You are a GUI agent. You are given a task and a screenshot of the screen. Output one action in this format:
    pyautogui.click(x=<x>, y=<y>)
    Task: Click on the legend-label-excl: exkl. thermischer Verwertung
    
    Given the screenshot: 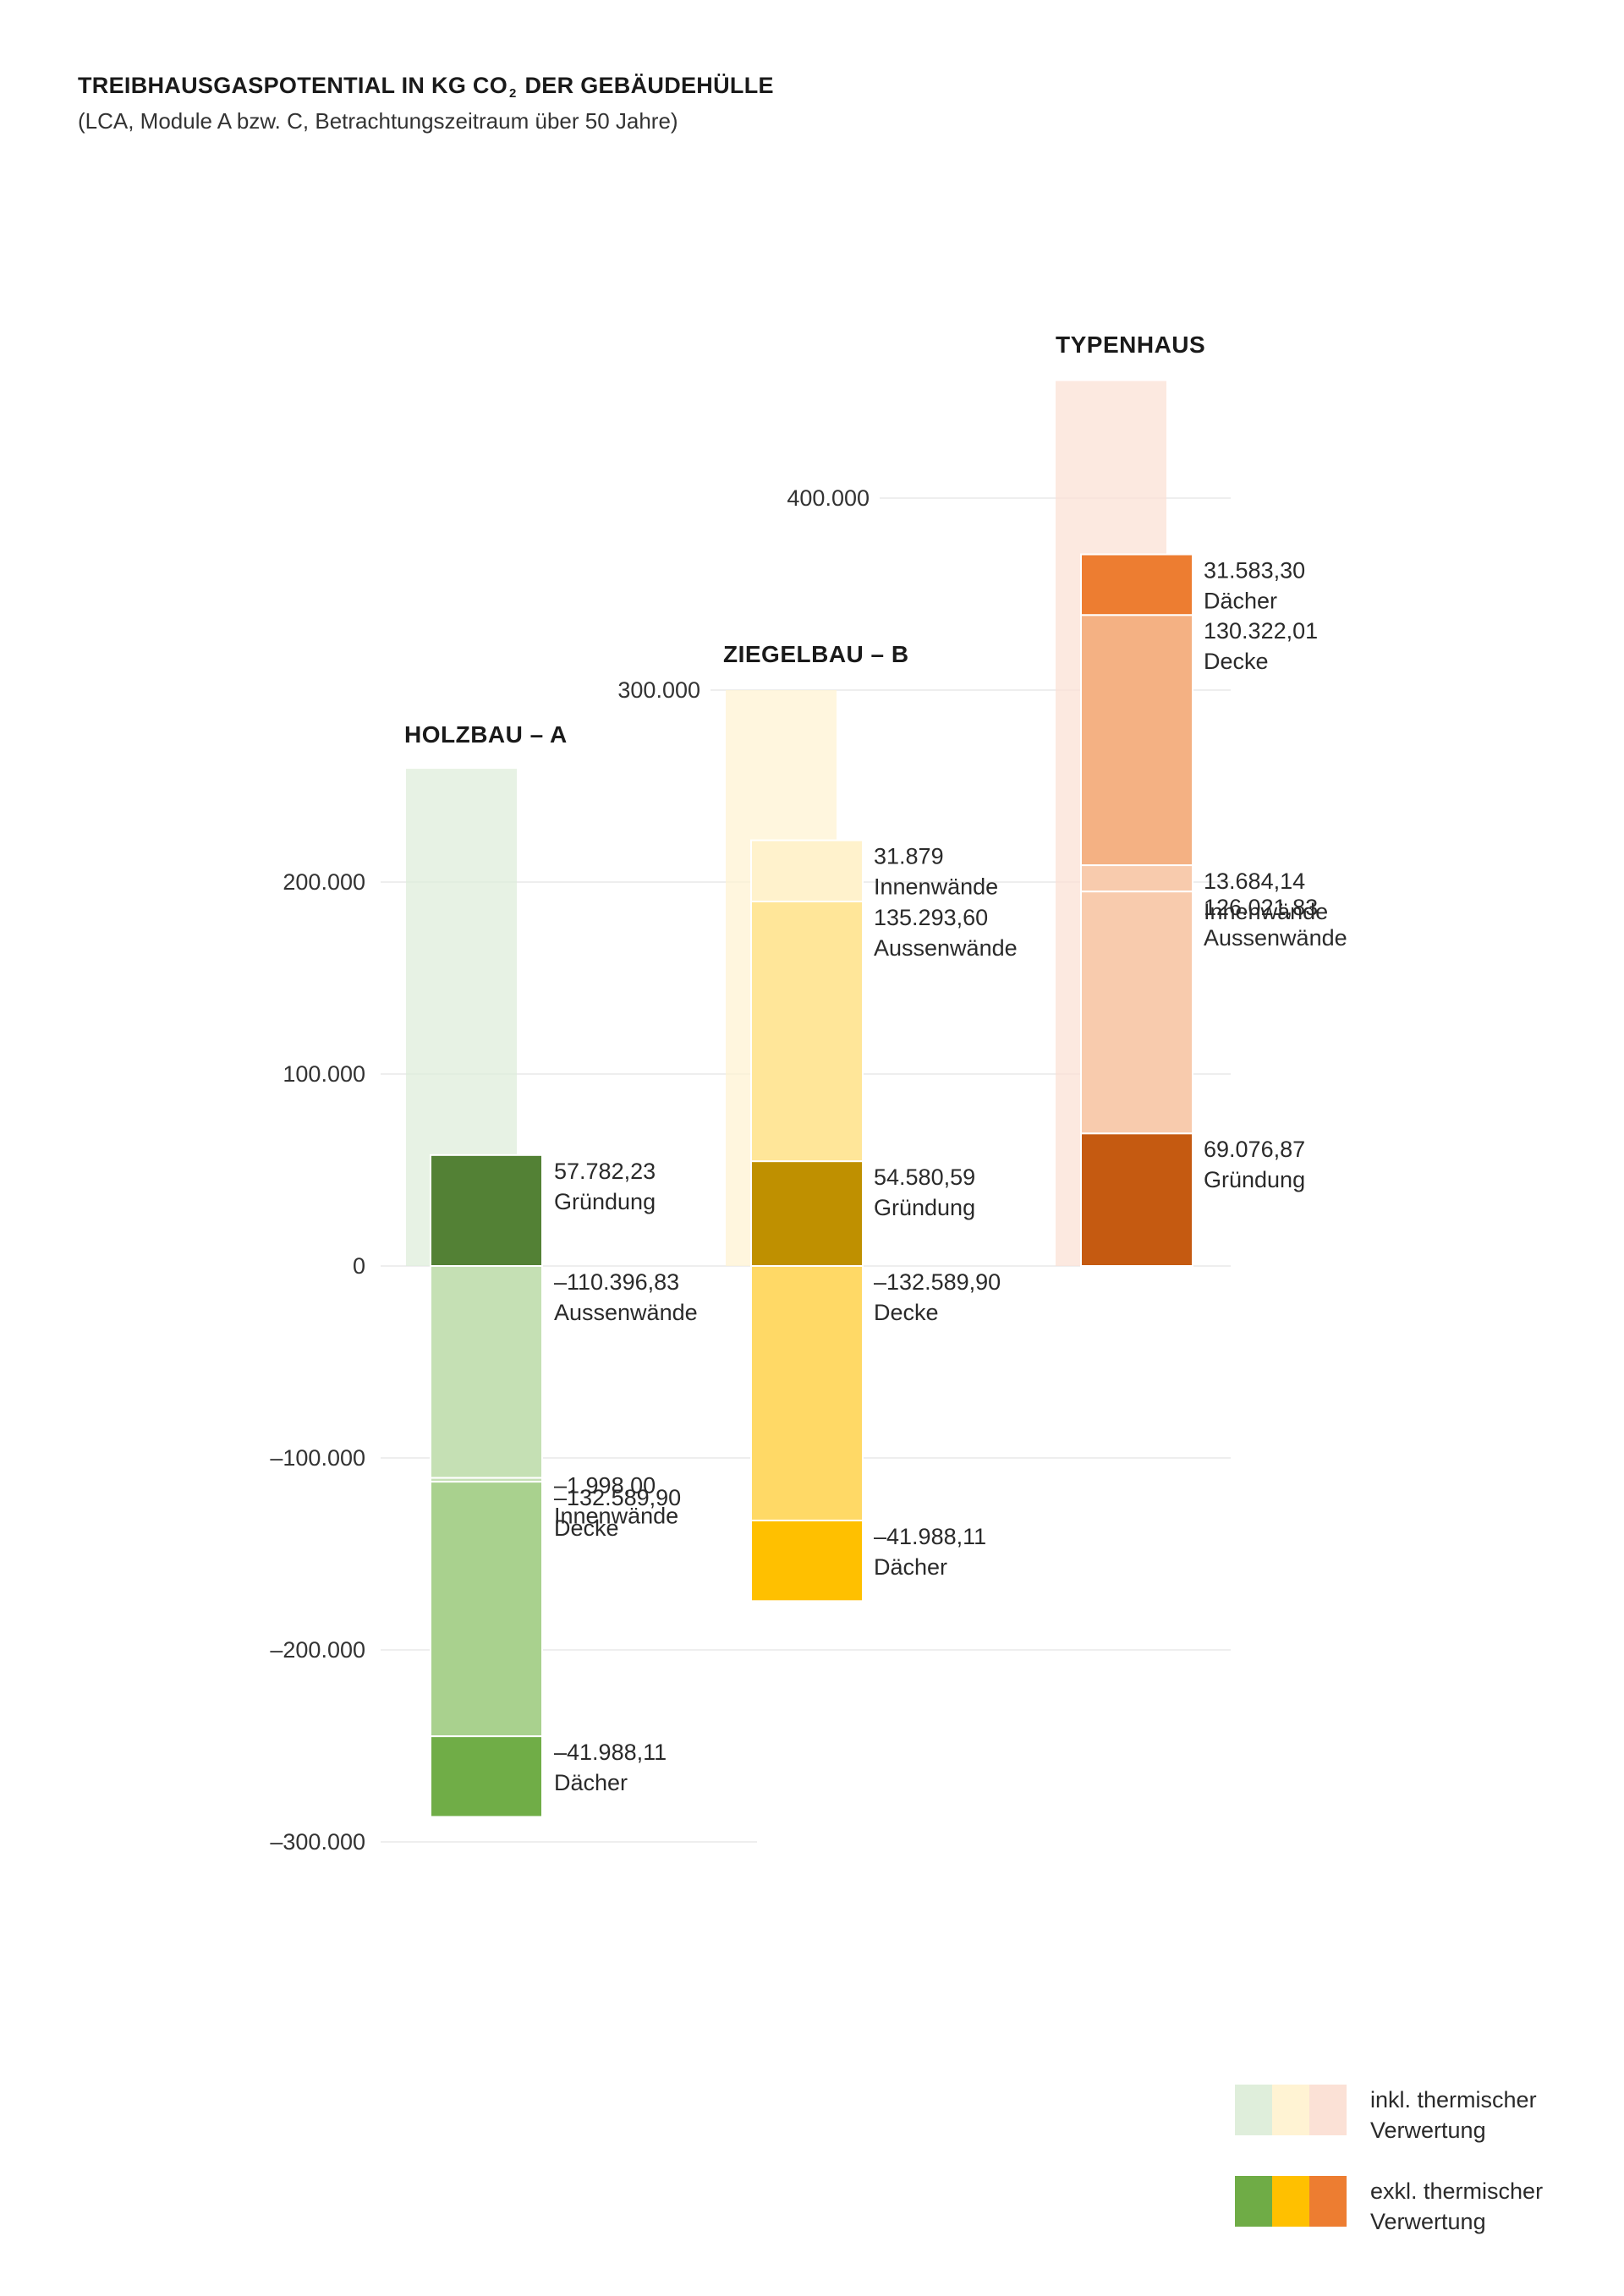 What is the action you would take?
    pyautogui.click(x=1457, y=2206)
    